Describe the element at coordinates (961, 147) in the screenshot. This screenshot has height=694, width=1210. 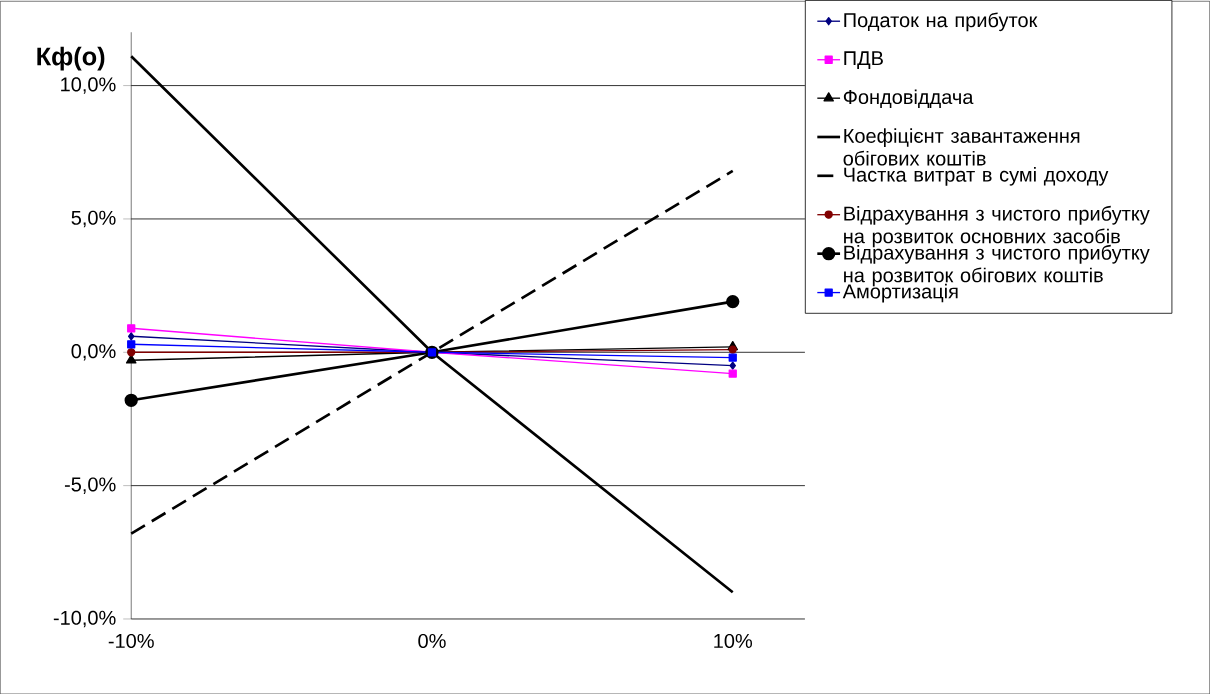
I see `legend-label: Коефіцієнт завантаження обігових коштів` at that location.